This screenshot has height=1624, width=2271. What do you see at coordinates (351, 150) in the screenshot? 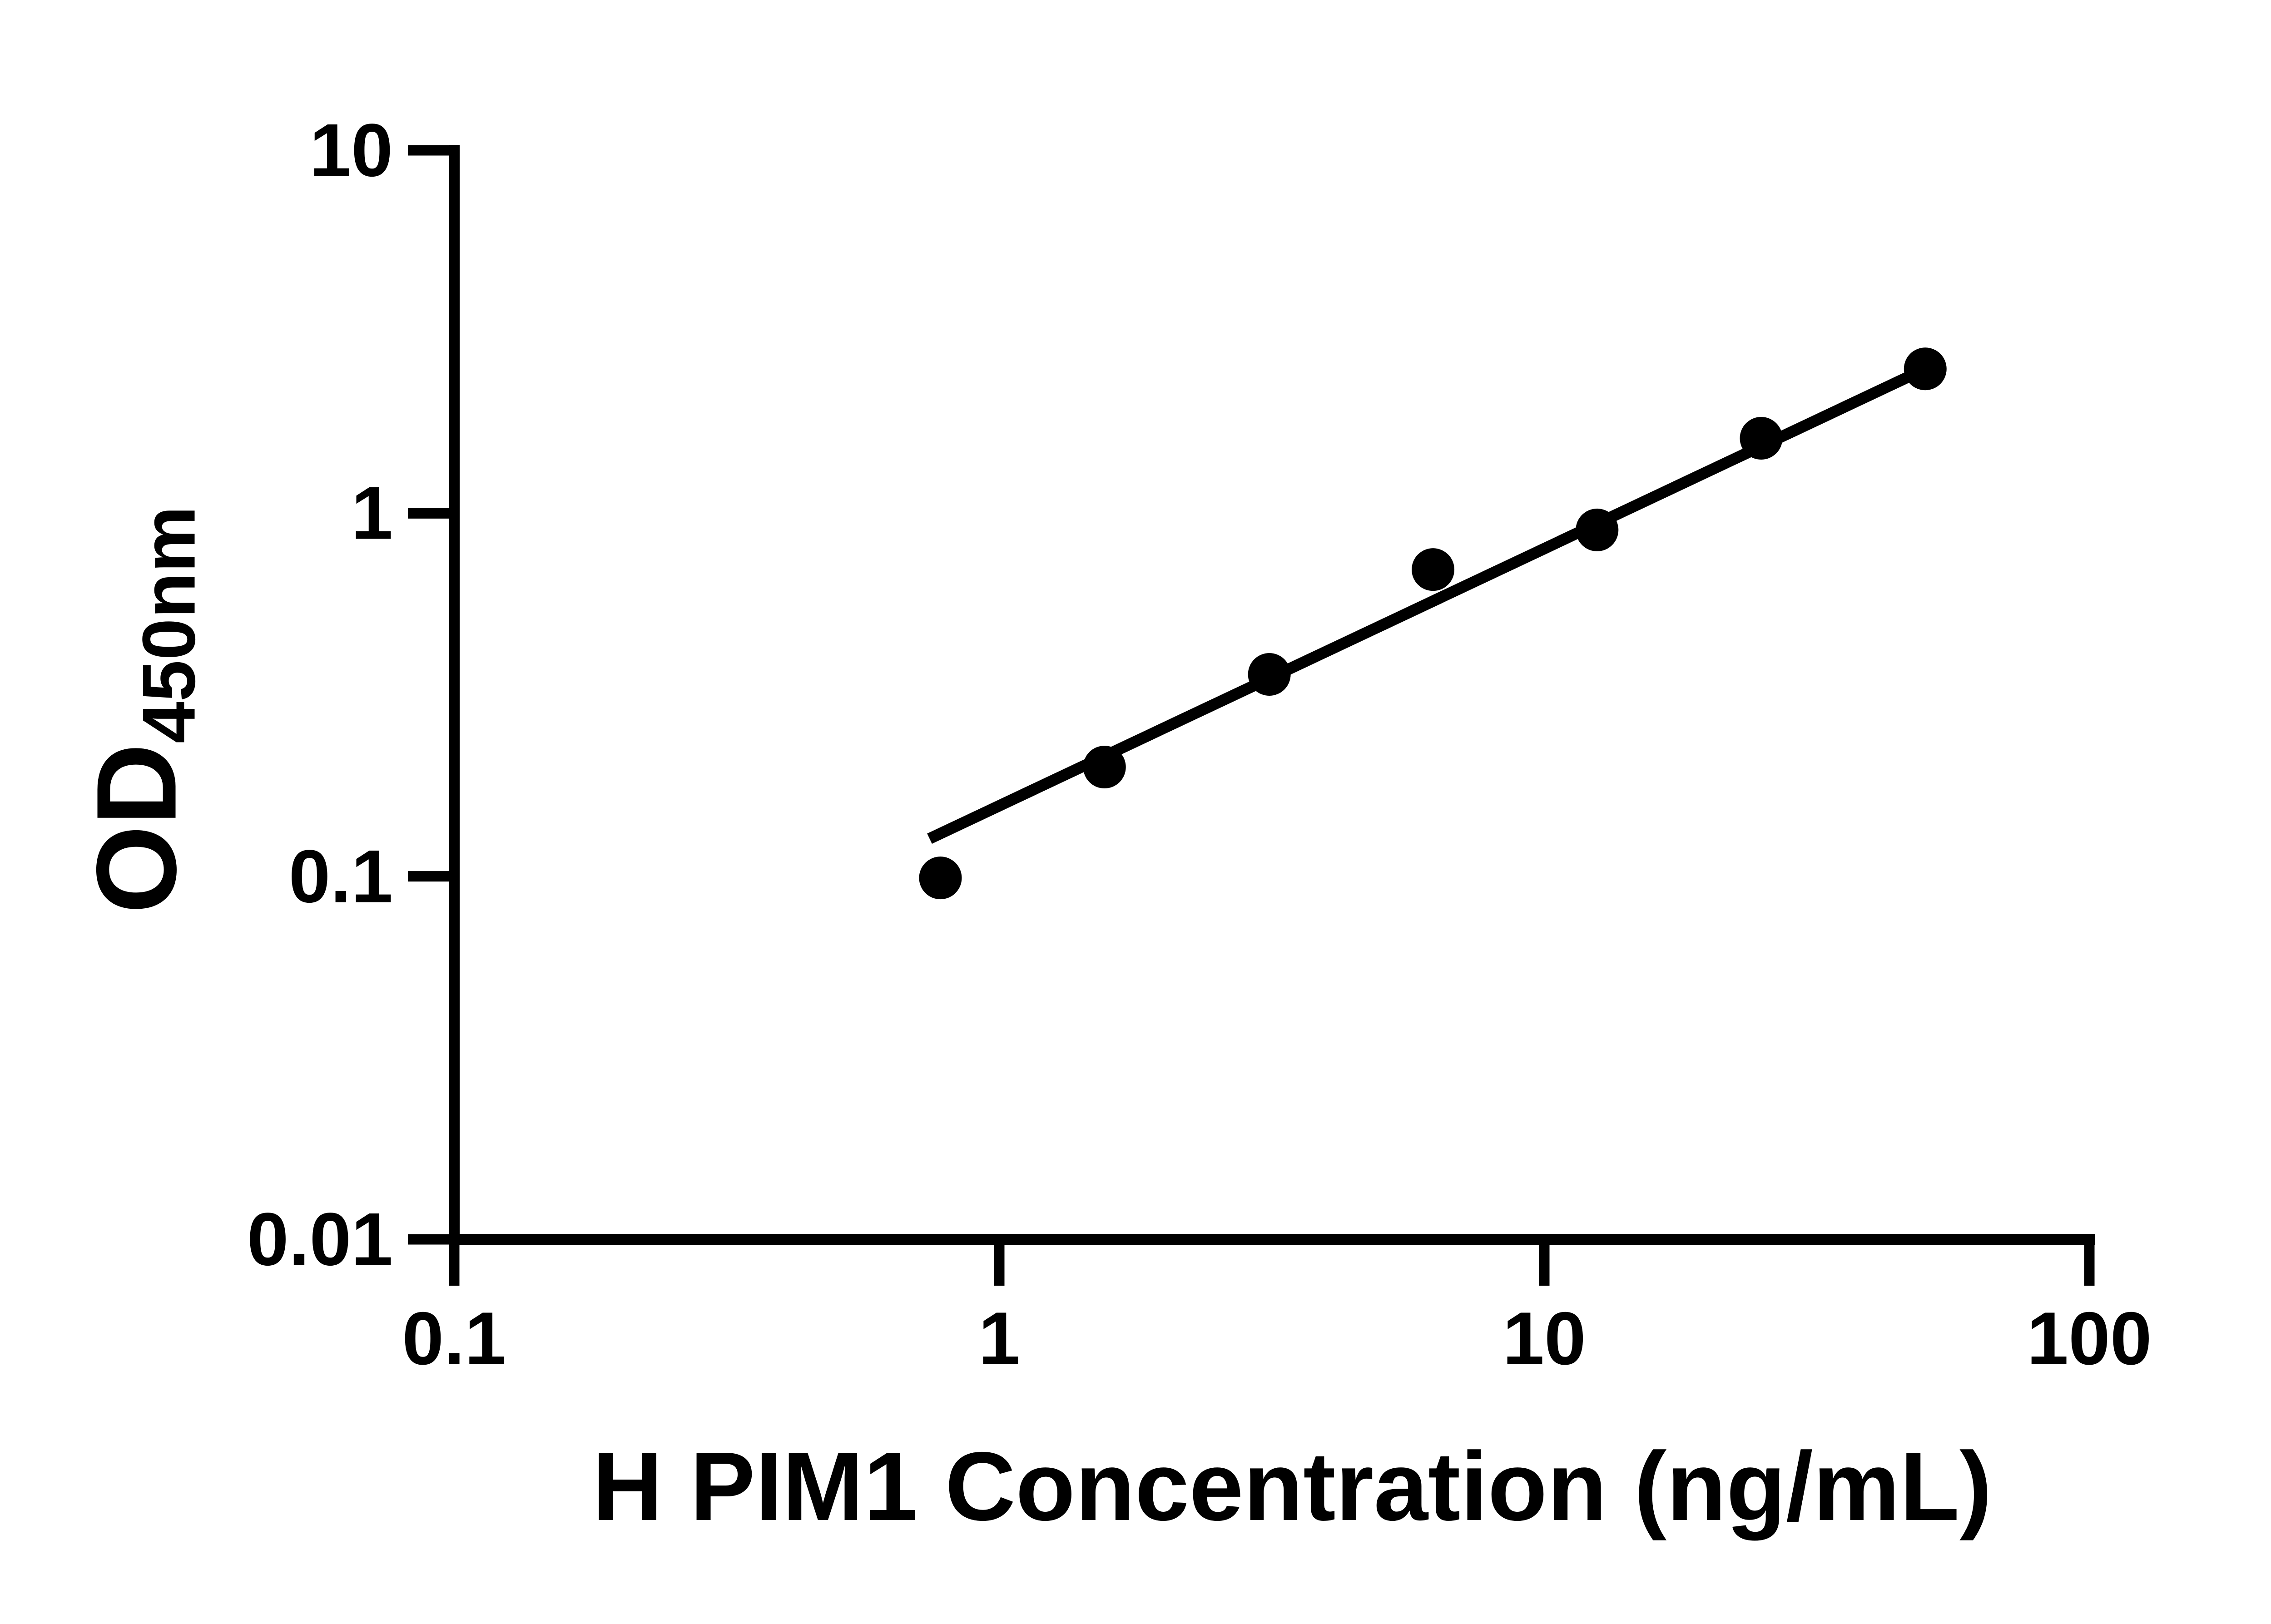
I see `y-tick-label: 10` at bounding box center [351, 150].